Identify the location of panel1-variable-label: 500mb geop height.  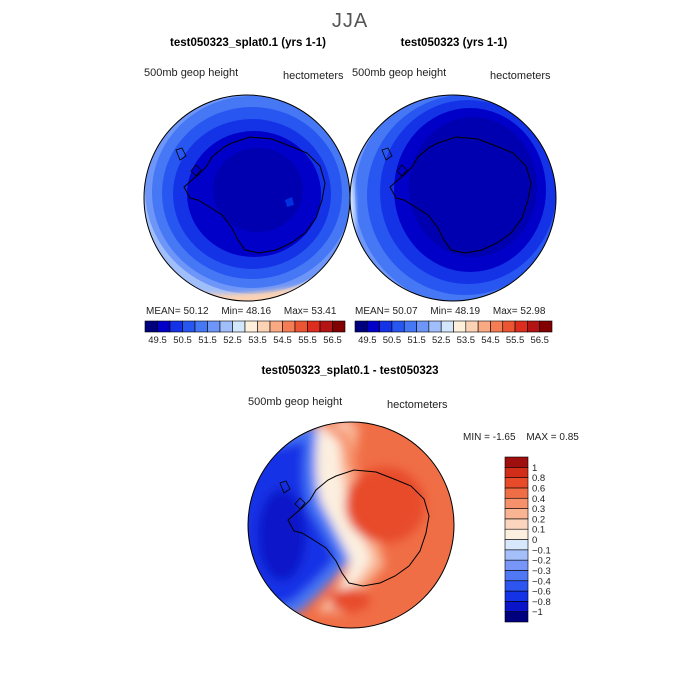
(191, 73).